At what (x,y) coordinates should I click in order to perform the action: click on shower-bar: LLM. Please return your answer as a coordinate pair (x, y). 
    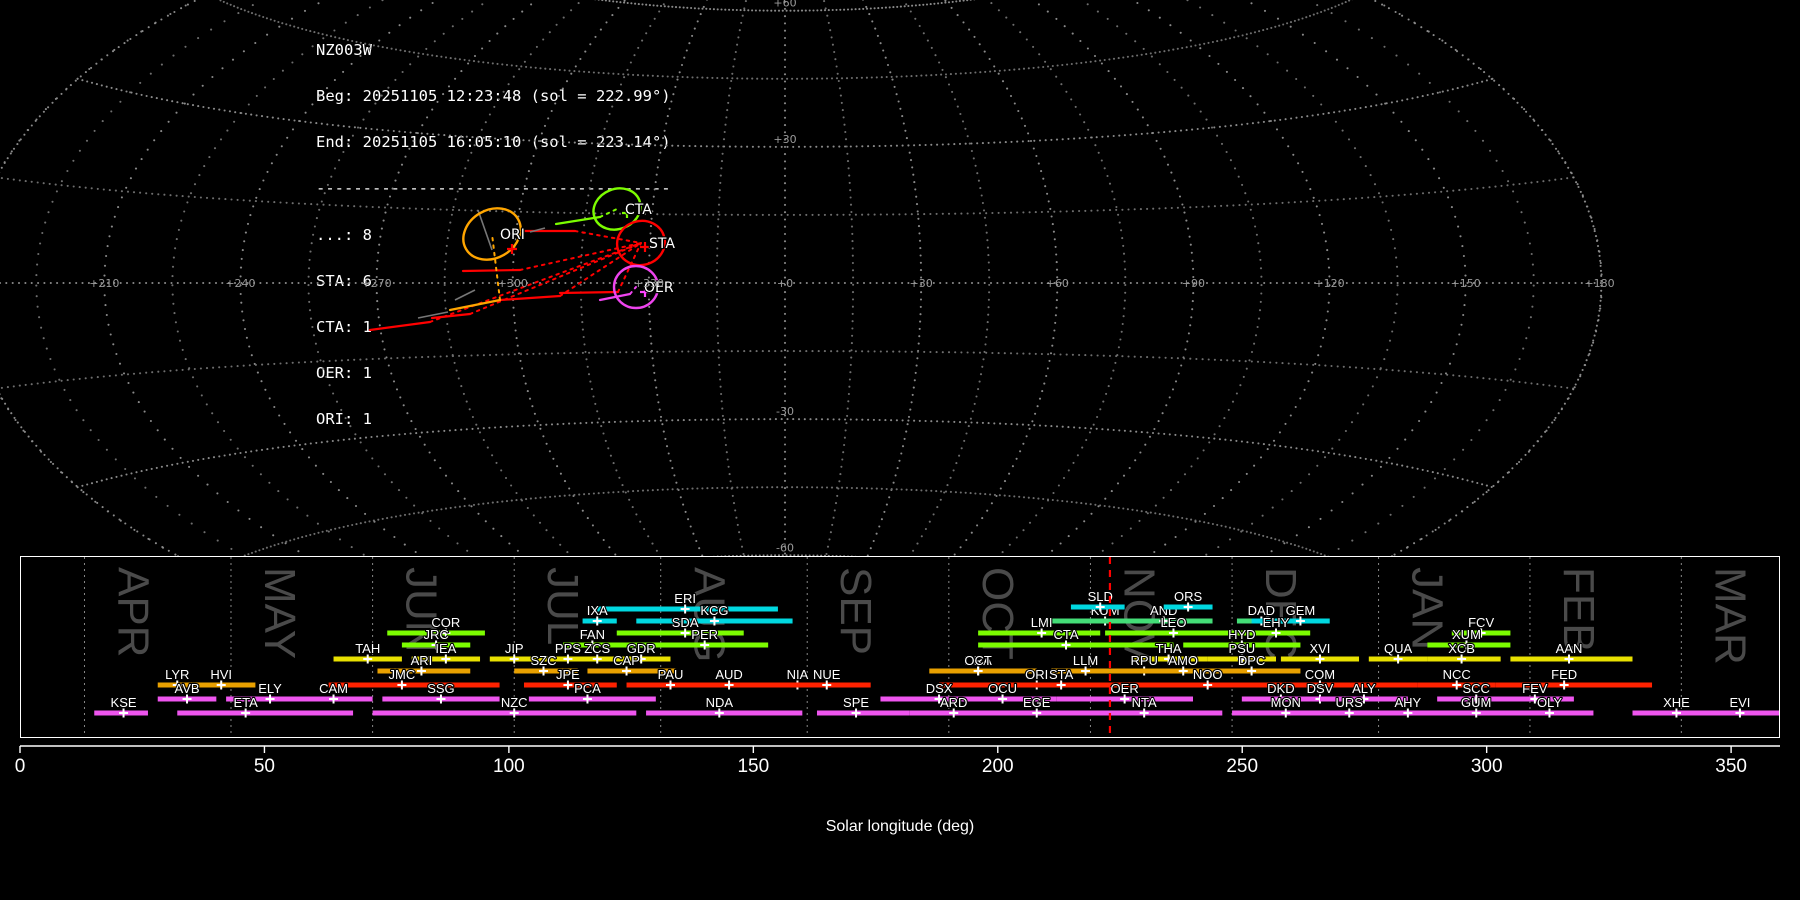
    Looking at the image, I should click on (1088, 664).